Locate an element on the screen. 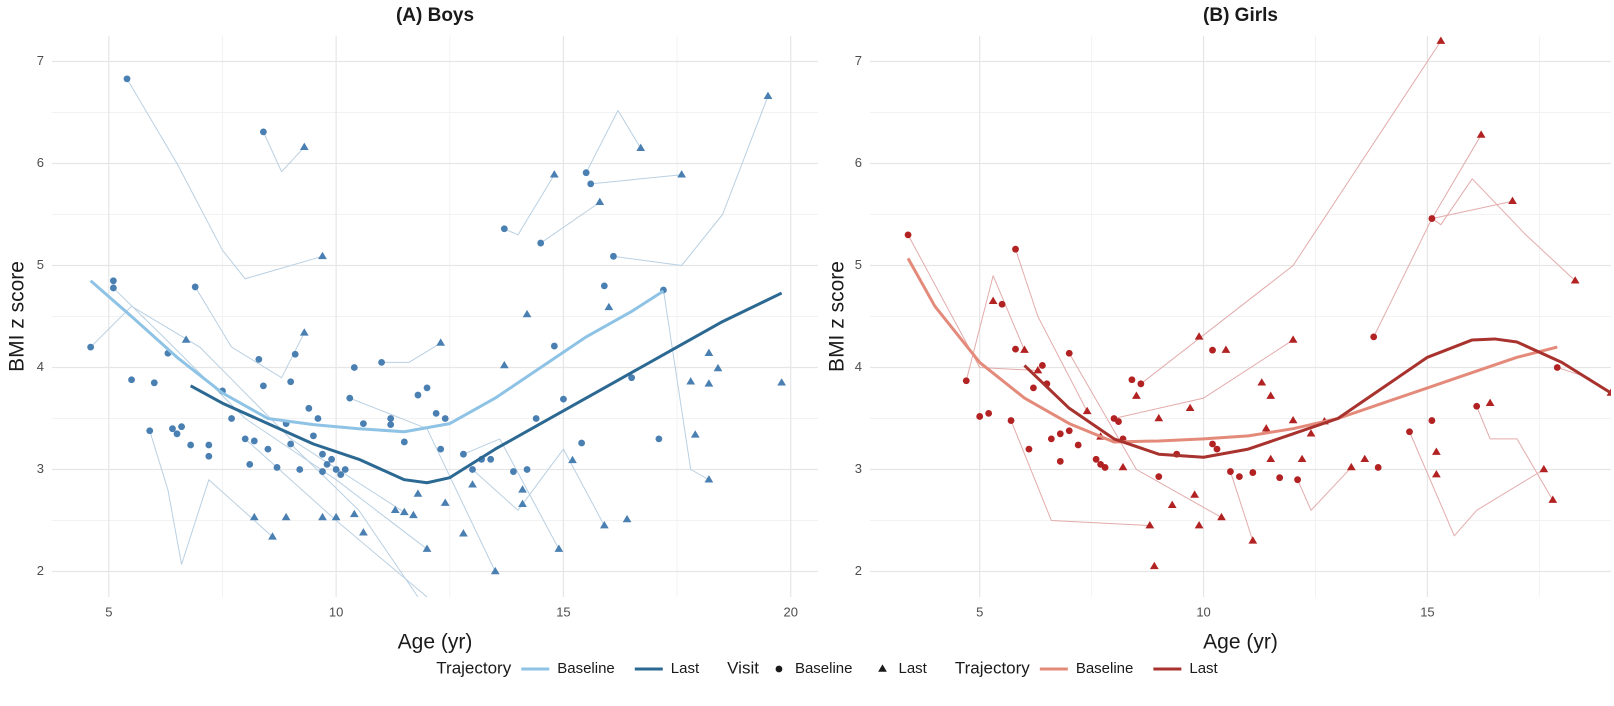 Image resolution: width=1614 pixels, height=706 pixels. x-tick-label: 15 is located at coordinates (1427, 611).